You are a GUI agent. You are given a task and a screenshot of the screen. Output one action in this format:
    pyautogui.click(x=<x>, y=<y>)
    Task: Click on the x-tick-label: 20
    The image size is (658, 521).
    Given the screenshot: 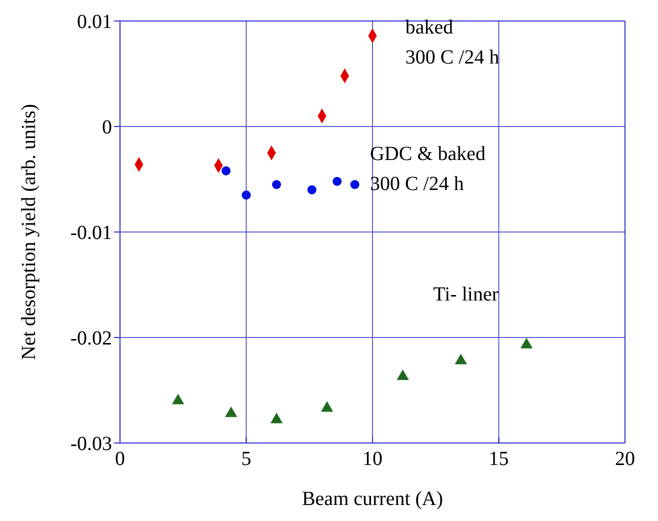 What is the action you would take?
    pyautogui.click(x=625, y=459)
    